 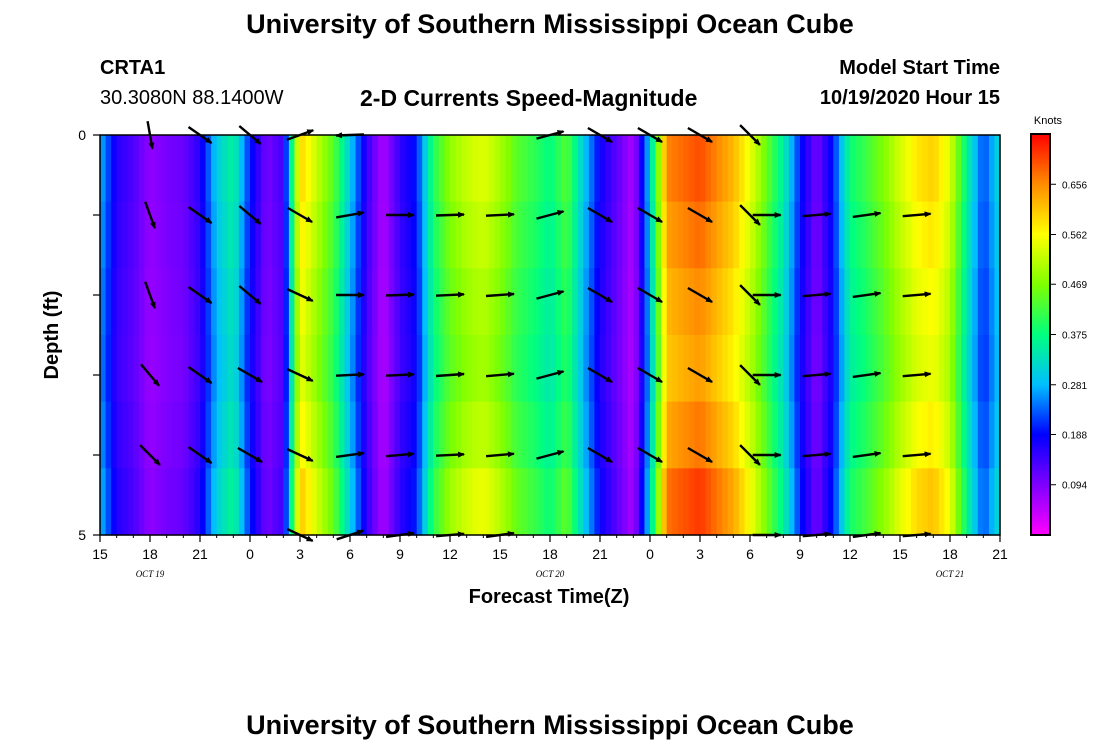 I want to click on product-title: 2-D Currents Speed-Magnitude, so click(x=529, y=98).